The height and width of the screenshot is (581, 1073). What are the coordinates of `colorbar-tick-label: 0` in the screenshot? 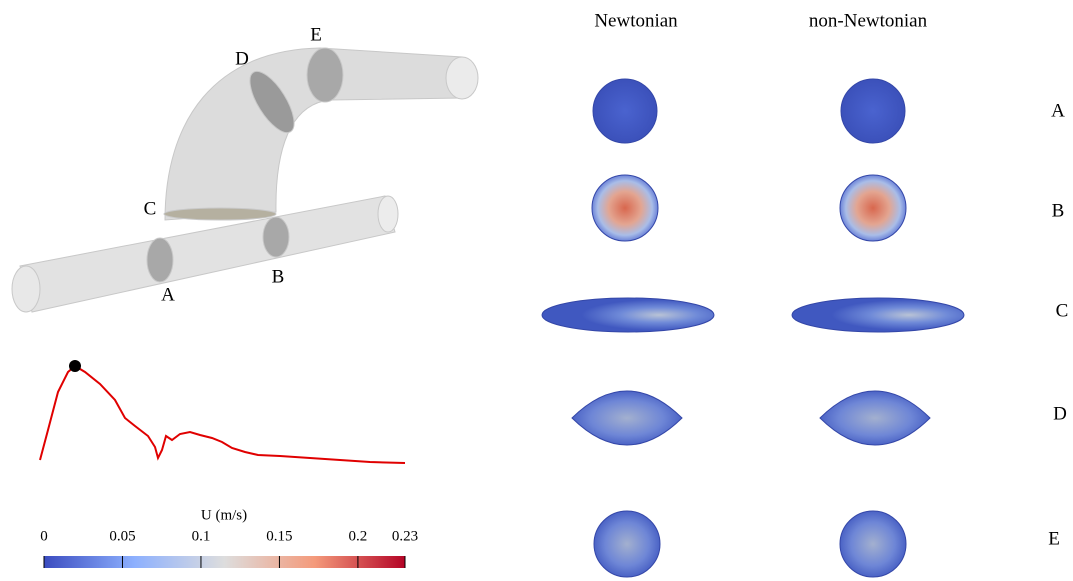 It's located at (44, 536).